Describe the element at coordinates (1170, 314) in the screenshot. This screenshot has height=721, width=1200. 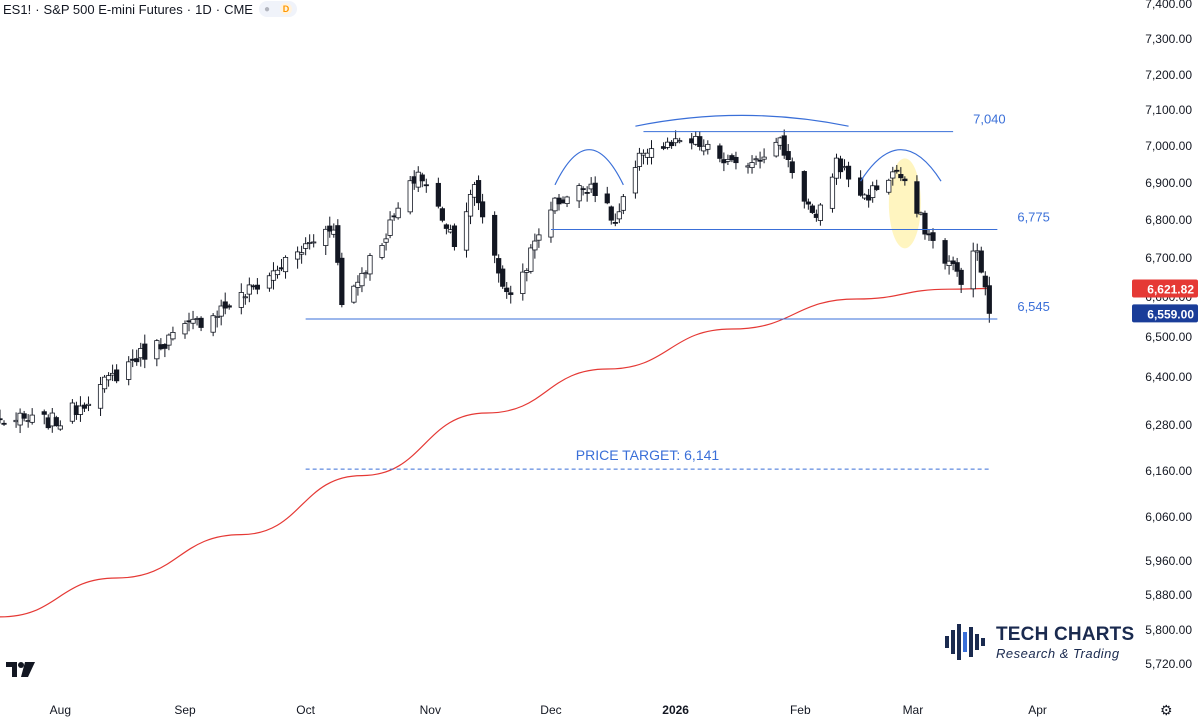
I see `price-label-text: 6,559.00` at that location.